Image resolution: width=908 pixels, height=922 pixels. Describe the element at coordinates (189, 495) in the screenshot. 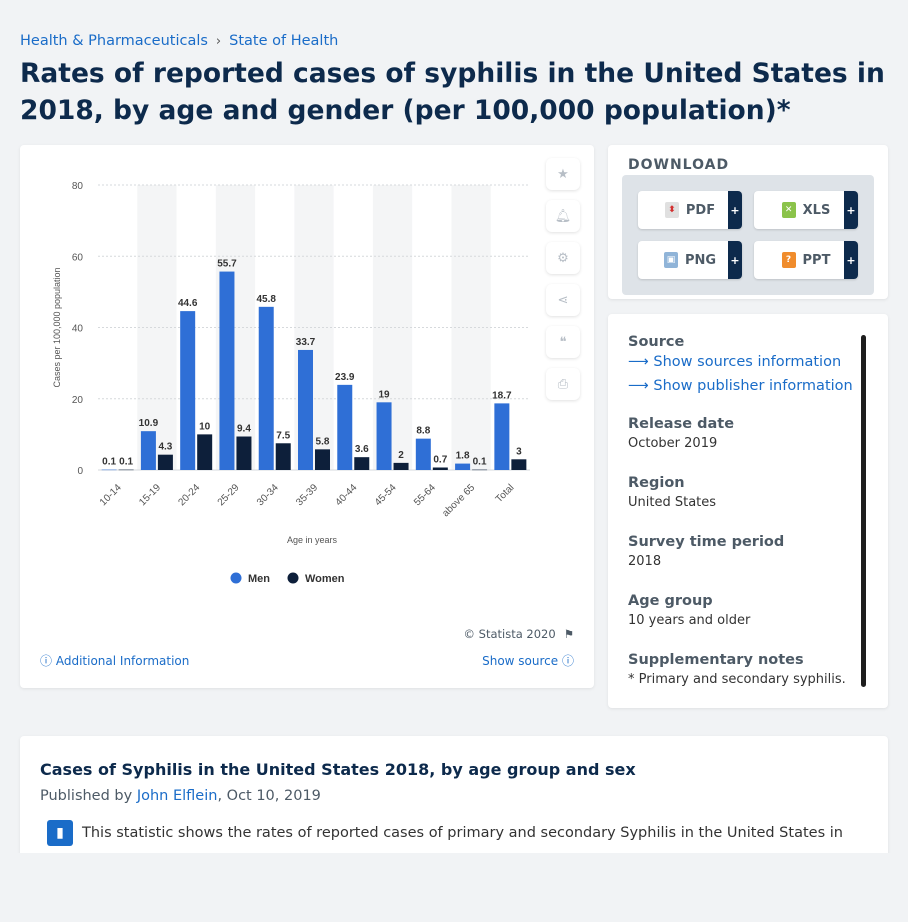

I see `x-tick-label: 20-24` at that location.